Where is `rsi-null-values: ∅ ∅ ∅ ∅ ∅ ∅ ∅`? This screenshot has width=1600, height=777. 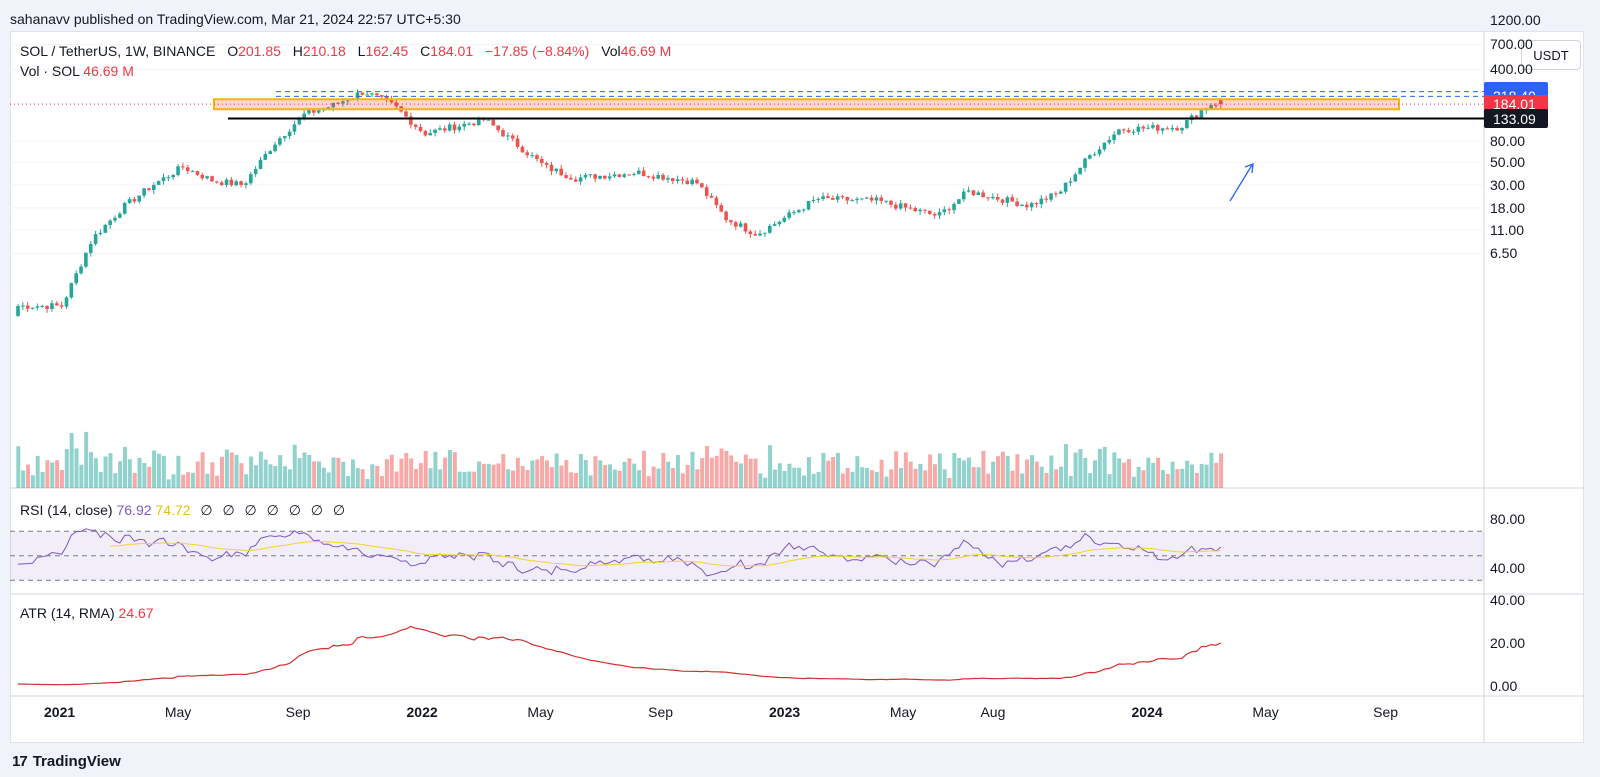 rsi-null-values: ∅ ∅ ∅ ∅ ∅ ∅ ∅ is located at coordinates (274, 510).